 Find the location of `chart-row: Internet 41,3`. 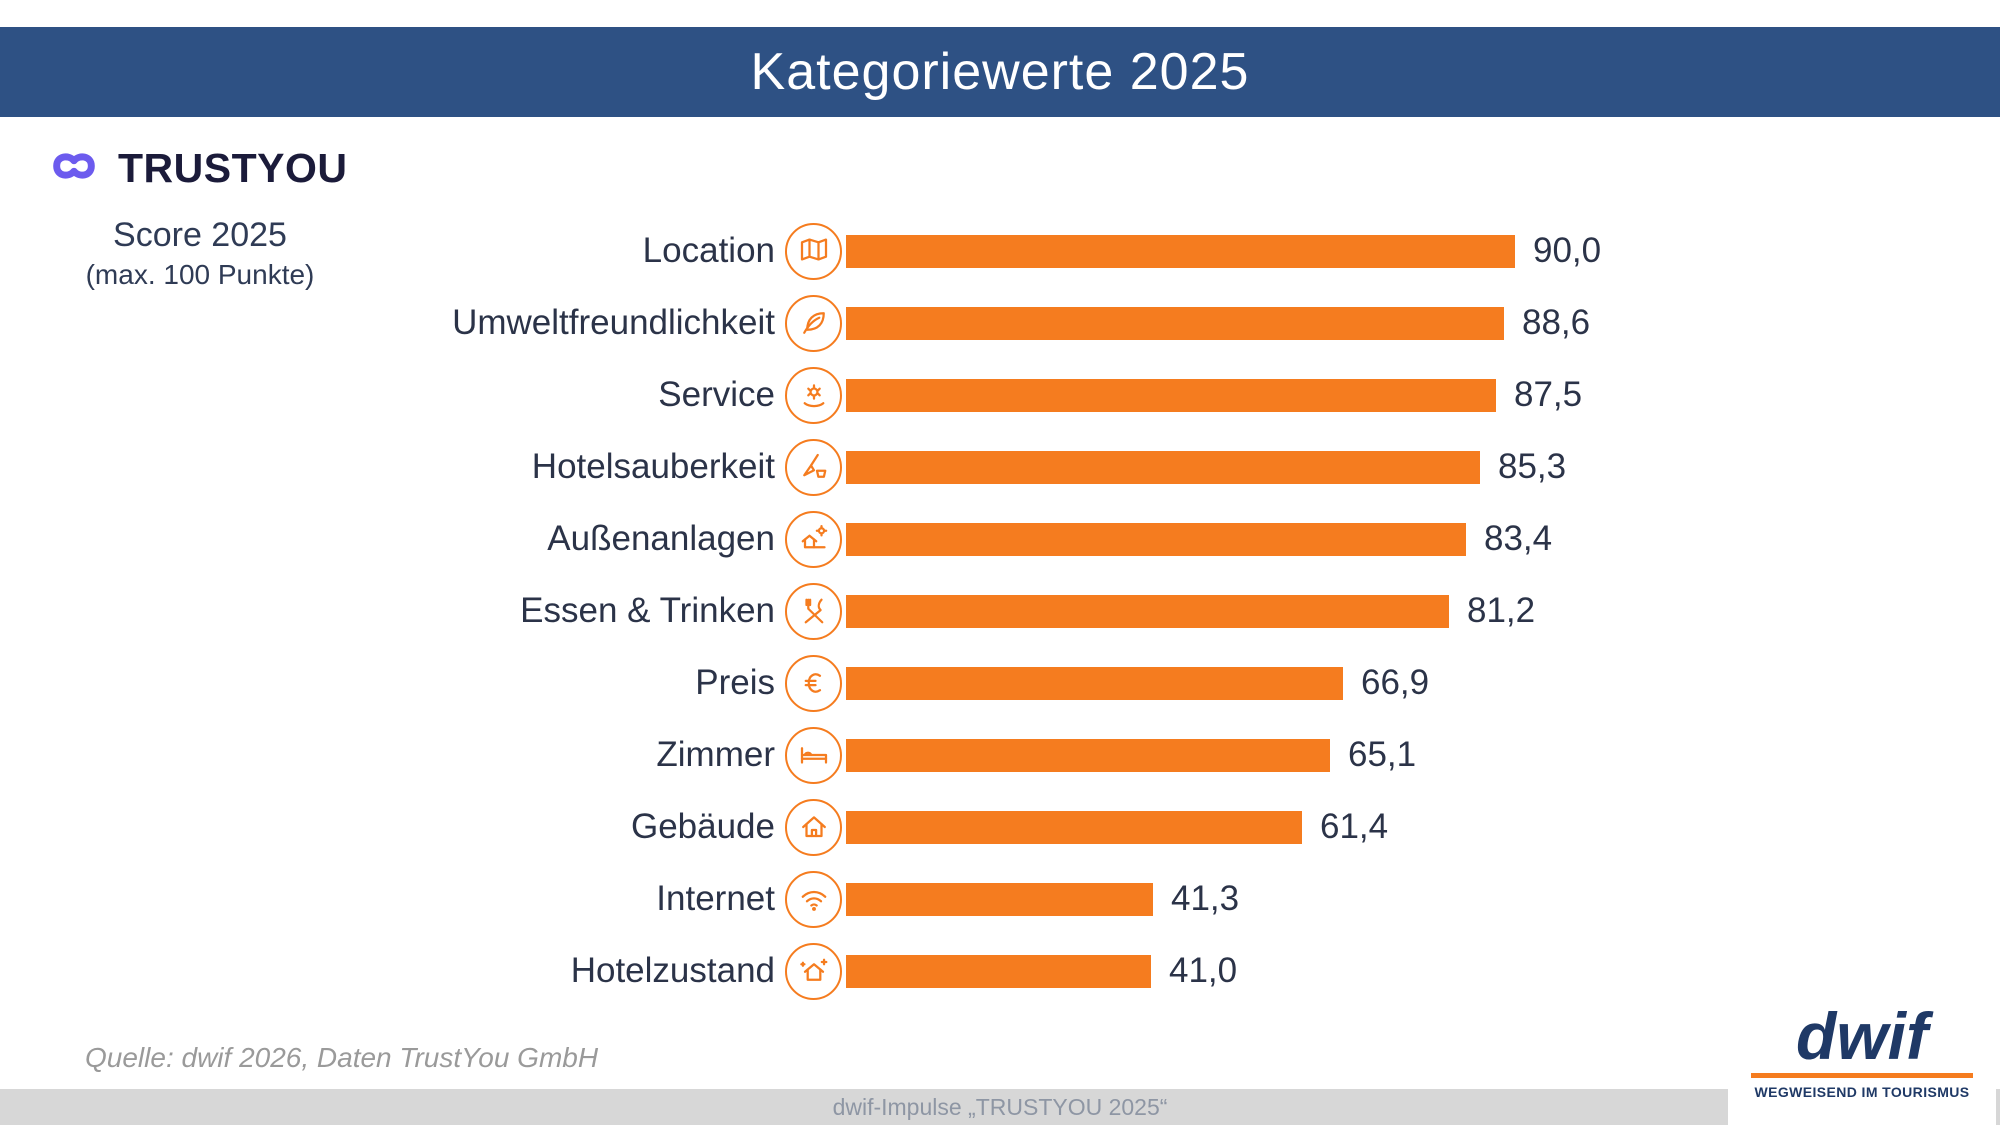

chart-row: Internet 41,3 is located at coordinates (950, 899).